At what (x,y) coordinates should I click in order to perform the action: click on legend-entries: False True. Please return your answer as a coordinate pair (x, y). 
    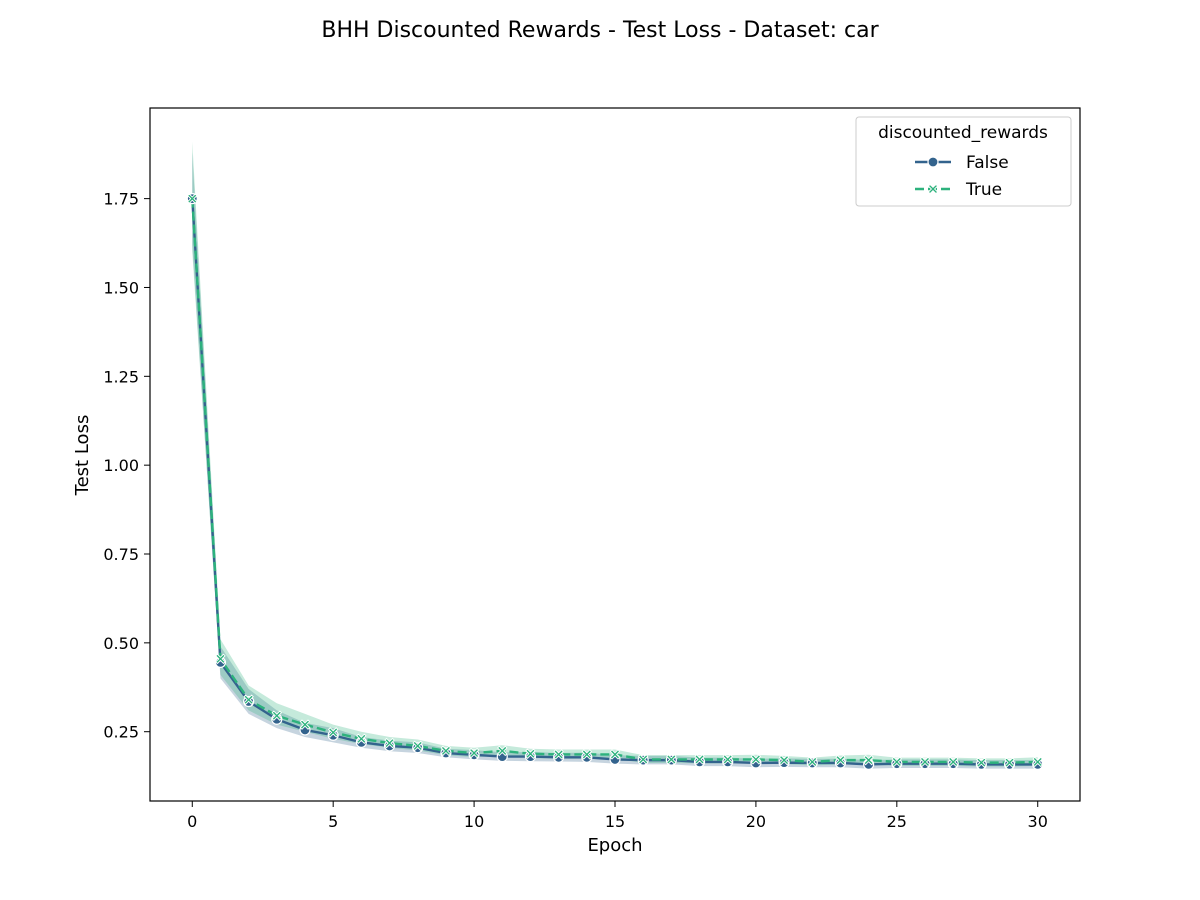
    Looking at the image, I should click on (962, 176).